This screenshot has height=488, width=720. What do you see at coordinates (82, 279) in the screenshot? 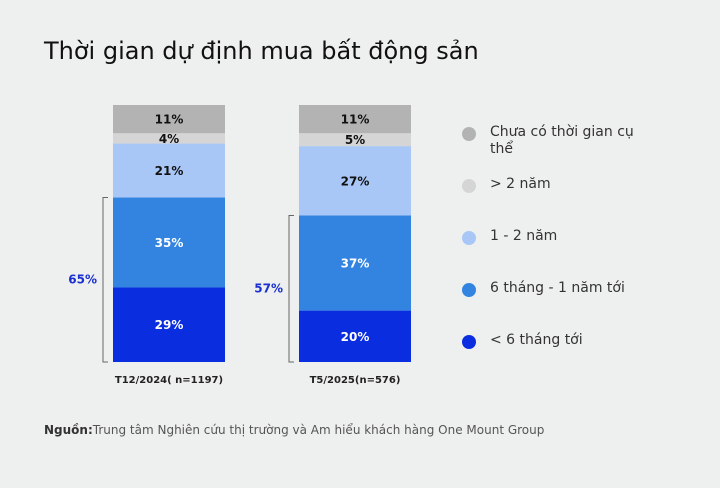
I see `bracket-label: 65%` at bounding box center [82, 279].